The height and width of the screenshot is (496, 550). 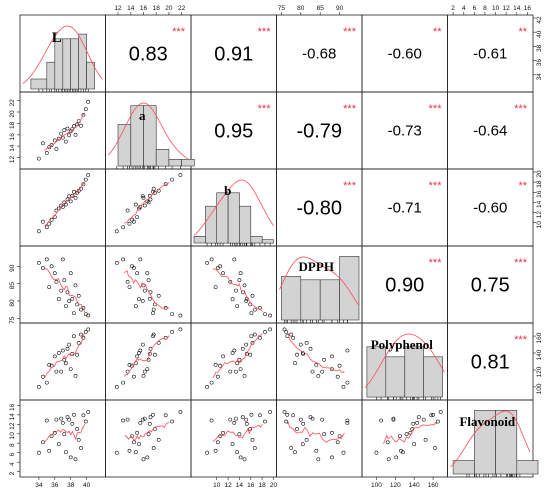 I want to click on correlation-value-1-4: -0.73, so click(x=405, y=131).